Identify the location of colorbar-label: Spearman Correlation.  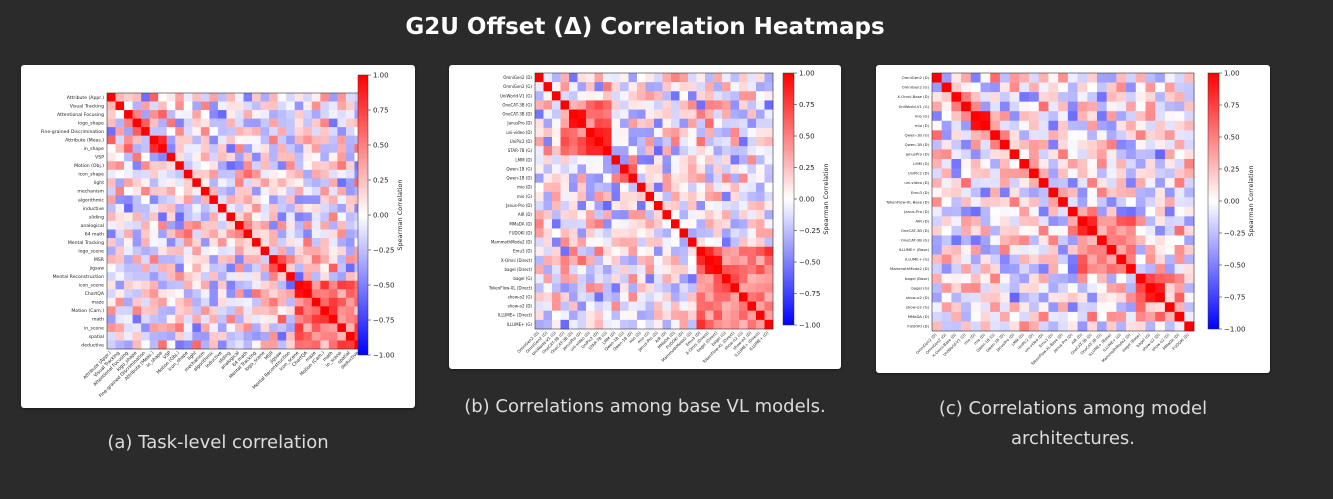
(1251, 200).